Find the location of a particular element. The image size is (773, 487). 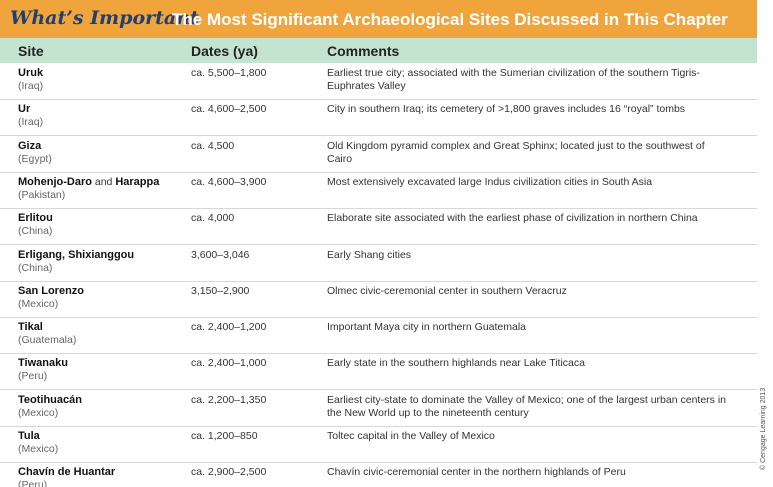

dates: 3,150–2,900 is located at coordinates (220, 290).